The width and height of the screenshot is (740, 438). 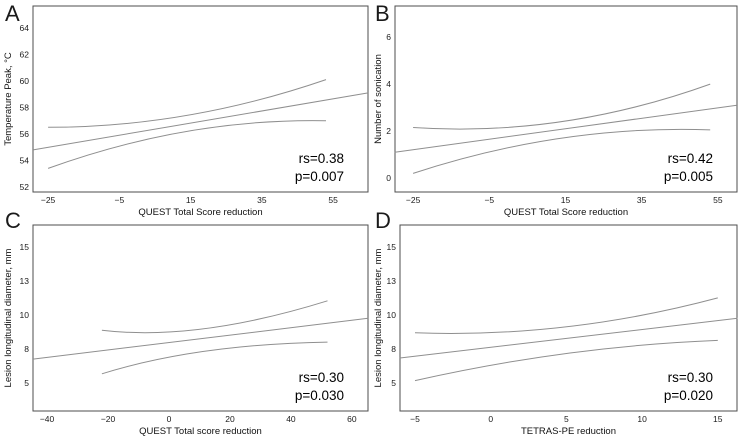 What do you see at coordinates (25, 81) in the screenshot?
I see `y-tick-label: 60` at bounding box center [25, 81].